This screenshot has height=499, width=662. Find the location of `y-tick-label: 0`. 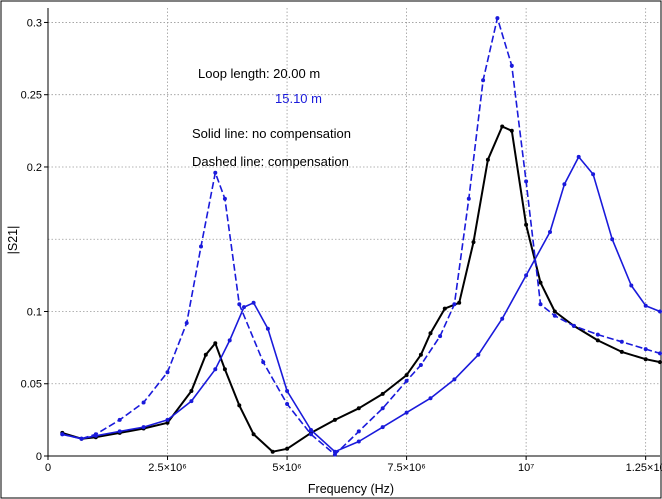

y-tick-label: 0 is located at coordinates (39, 457).